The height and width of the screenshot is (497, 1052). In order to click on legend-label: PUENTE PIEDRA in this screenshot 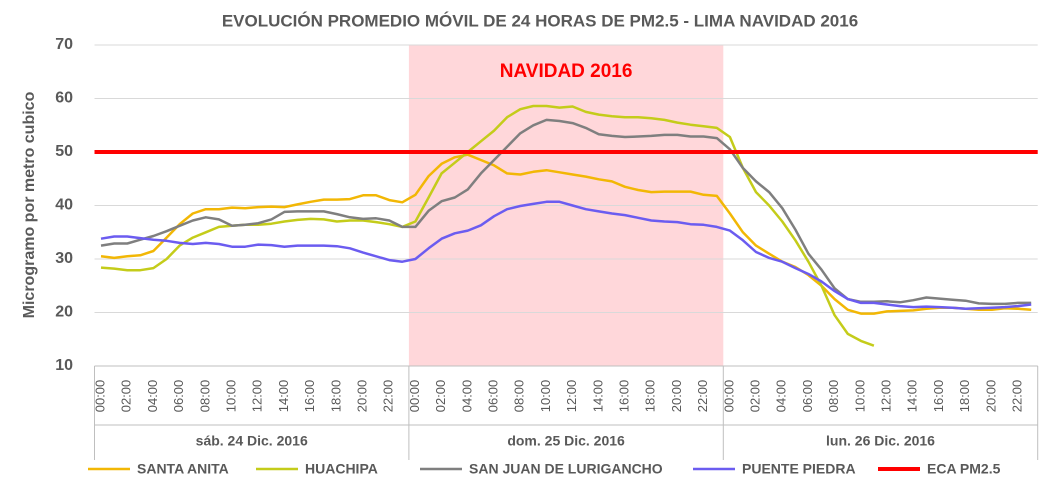, I will do `click(799, 469)`.